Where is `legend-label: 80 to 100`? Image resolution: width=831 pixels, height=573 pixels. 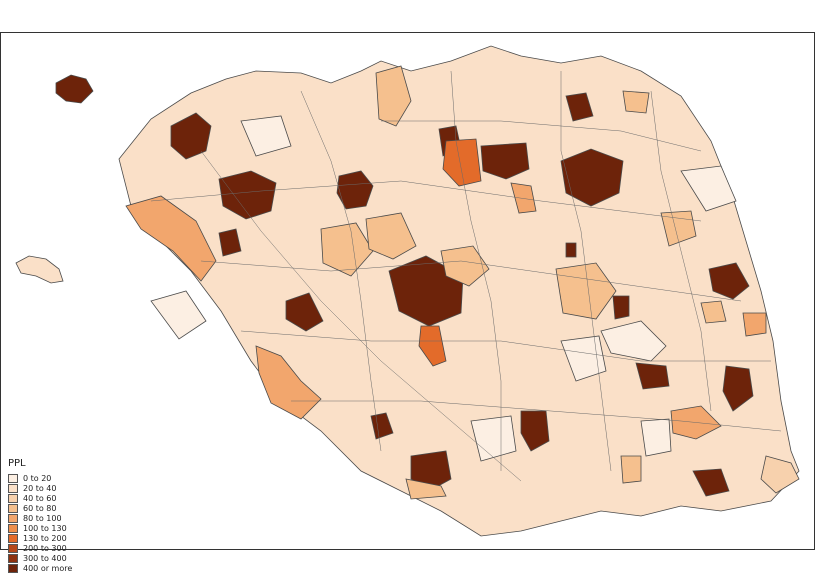
legend-label: 80 to 100 is located at coordinates (42, 518).